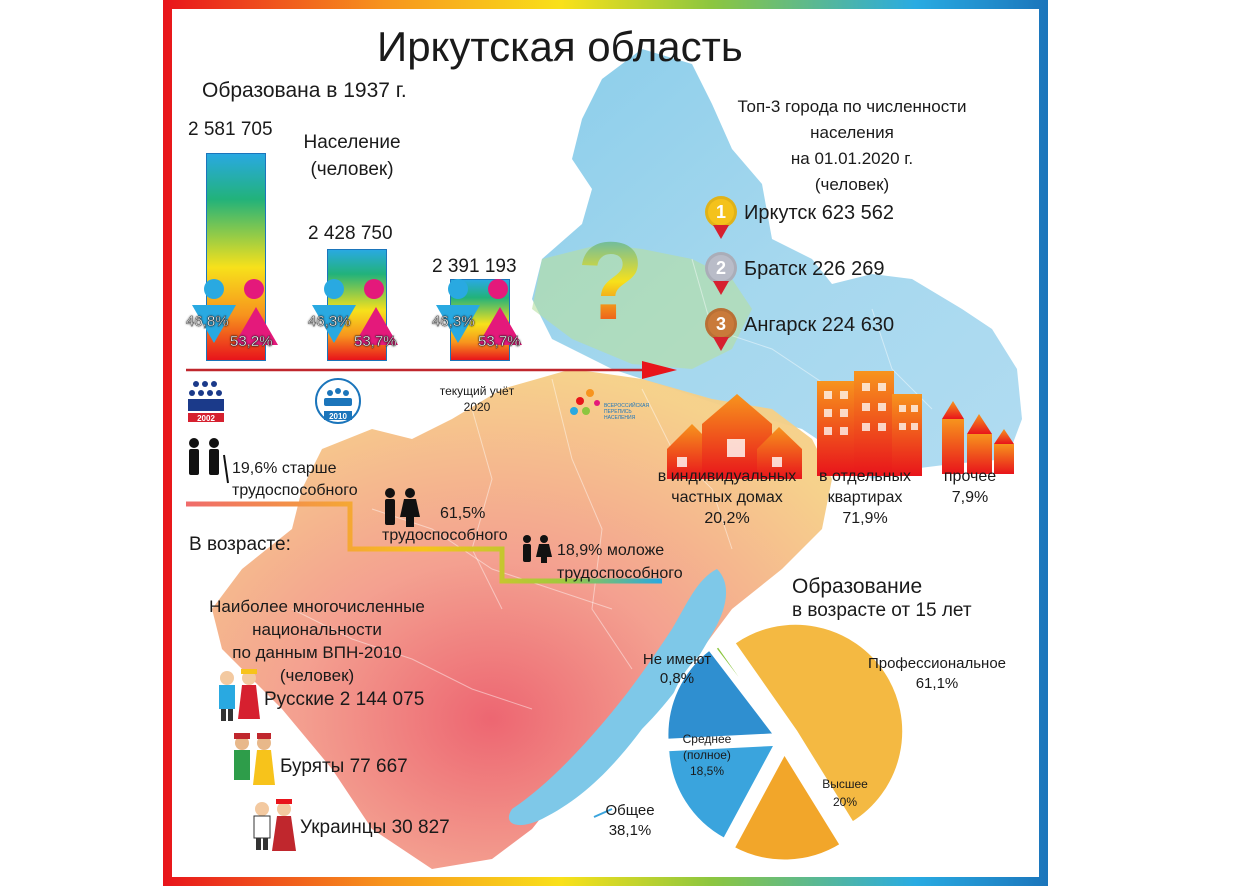  What do you see at coordinates (453, 321) in the screenshot?
I see `male-share-2020: 46,3%` at bounding box center [453, 321].